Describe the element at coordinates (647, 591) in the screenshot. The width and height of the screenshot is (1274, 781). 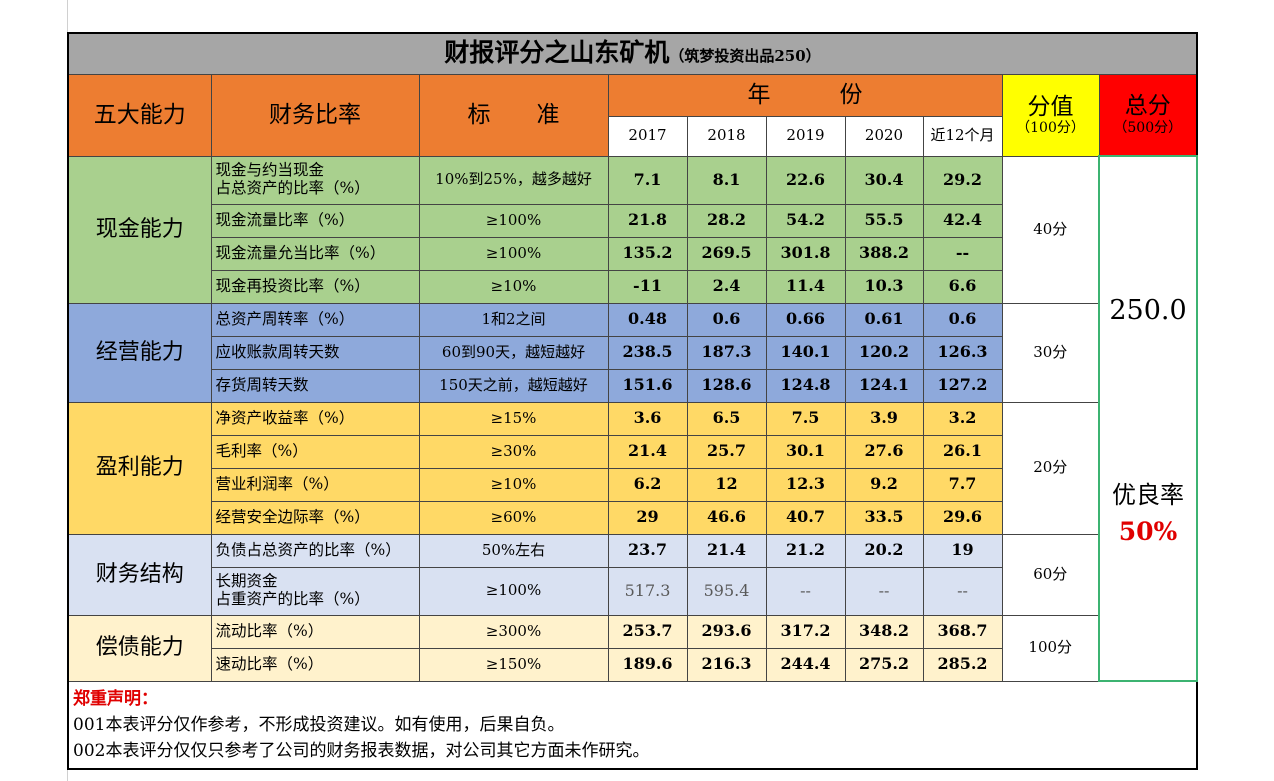
I see `value: 517.3` at that location.